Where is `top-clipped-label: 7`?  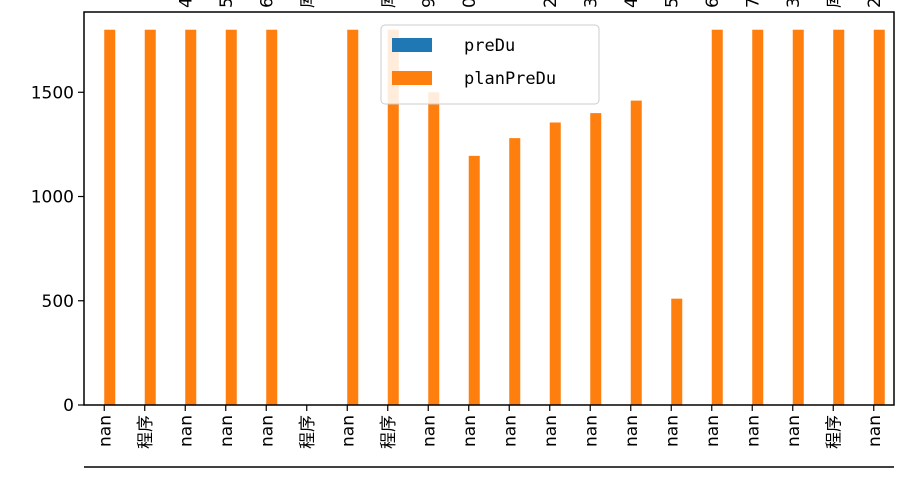
top-clipped-label: 7 is located at coordinates (753, 4).